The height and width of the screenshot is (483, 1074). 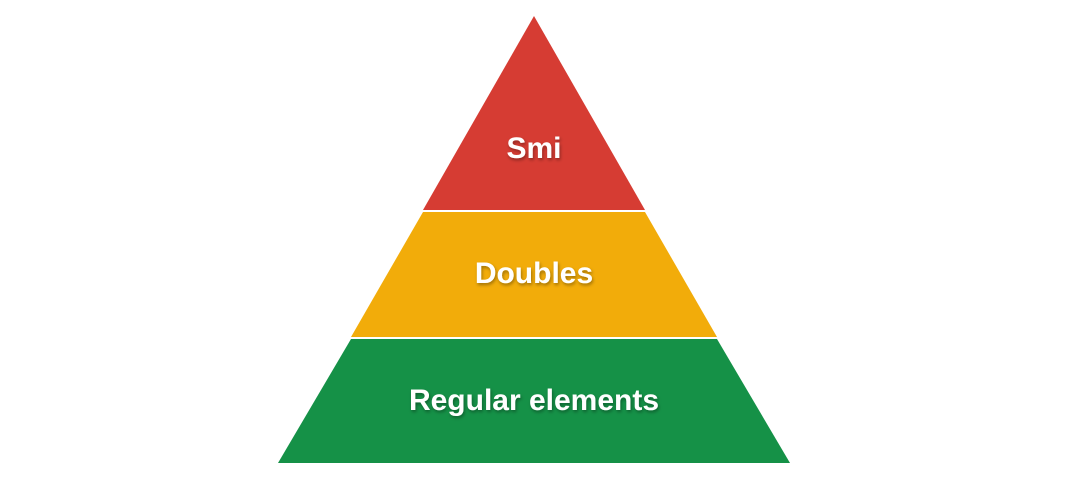 I want to click on tier-smi, so click(x=534, y=113).